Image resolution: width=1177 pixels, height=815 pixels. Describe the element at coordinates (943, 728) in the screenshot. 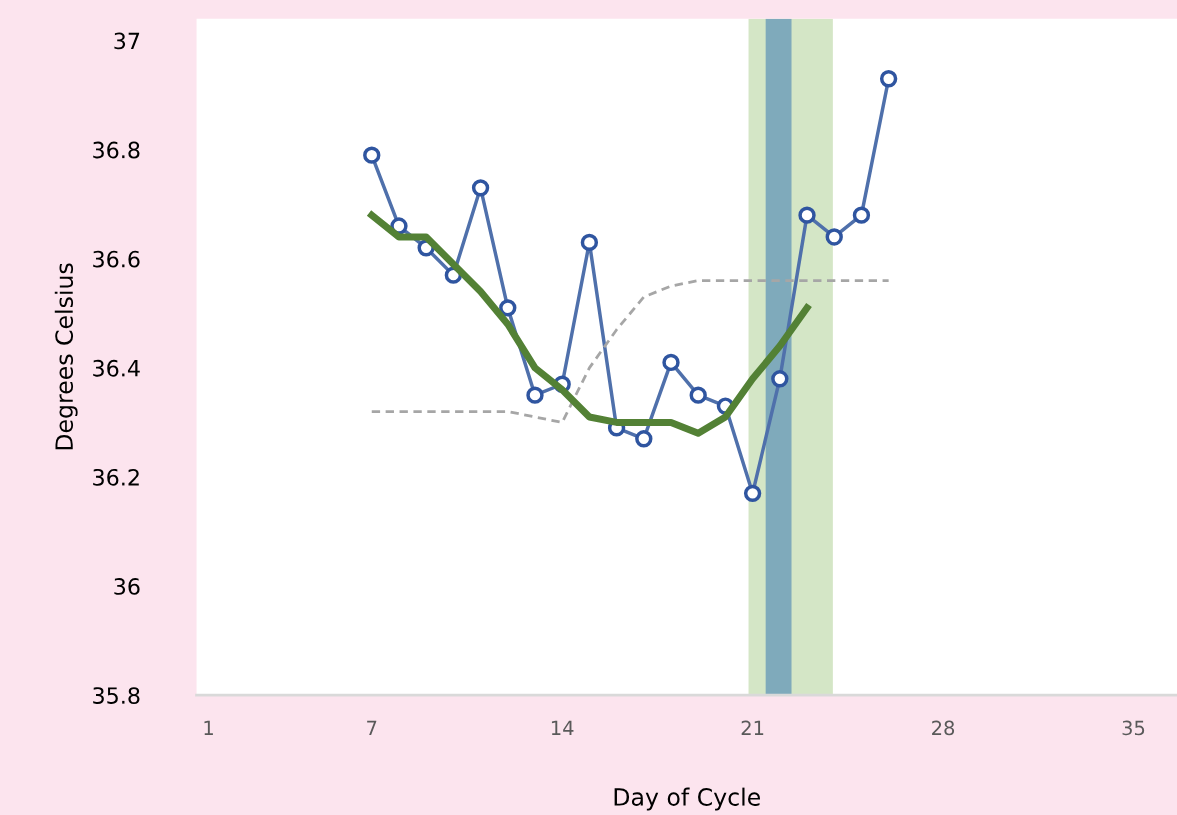

I see `x-tick-label: 28` at that location.